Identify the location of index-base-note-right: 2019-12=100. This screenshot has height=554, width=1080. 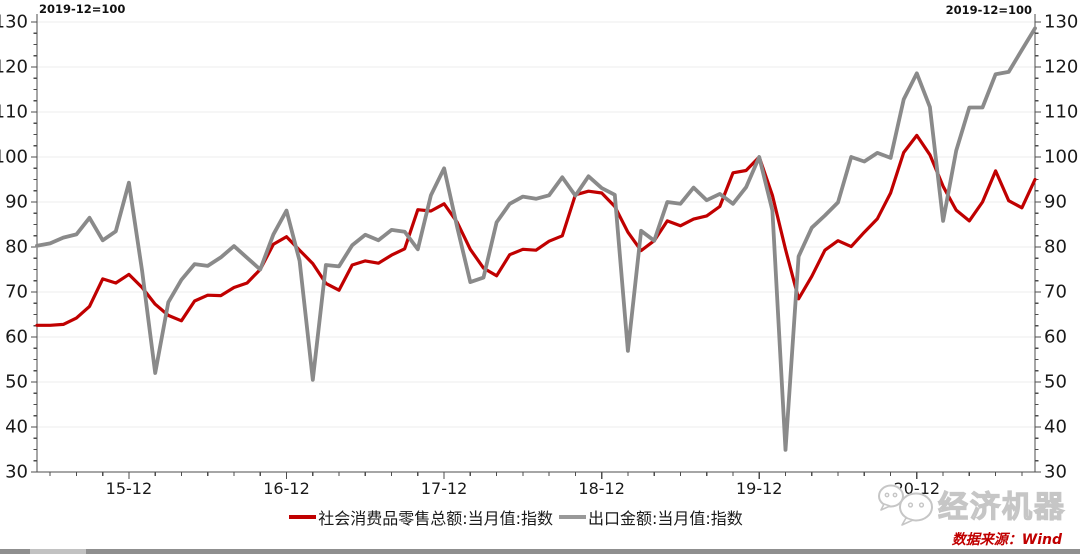
(988, 10).